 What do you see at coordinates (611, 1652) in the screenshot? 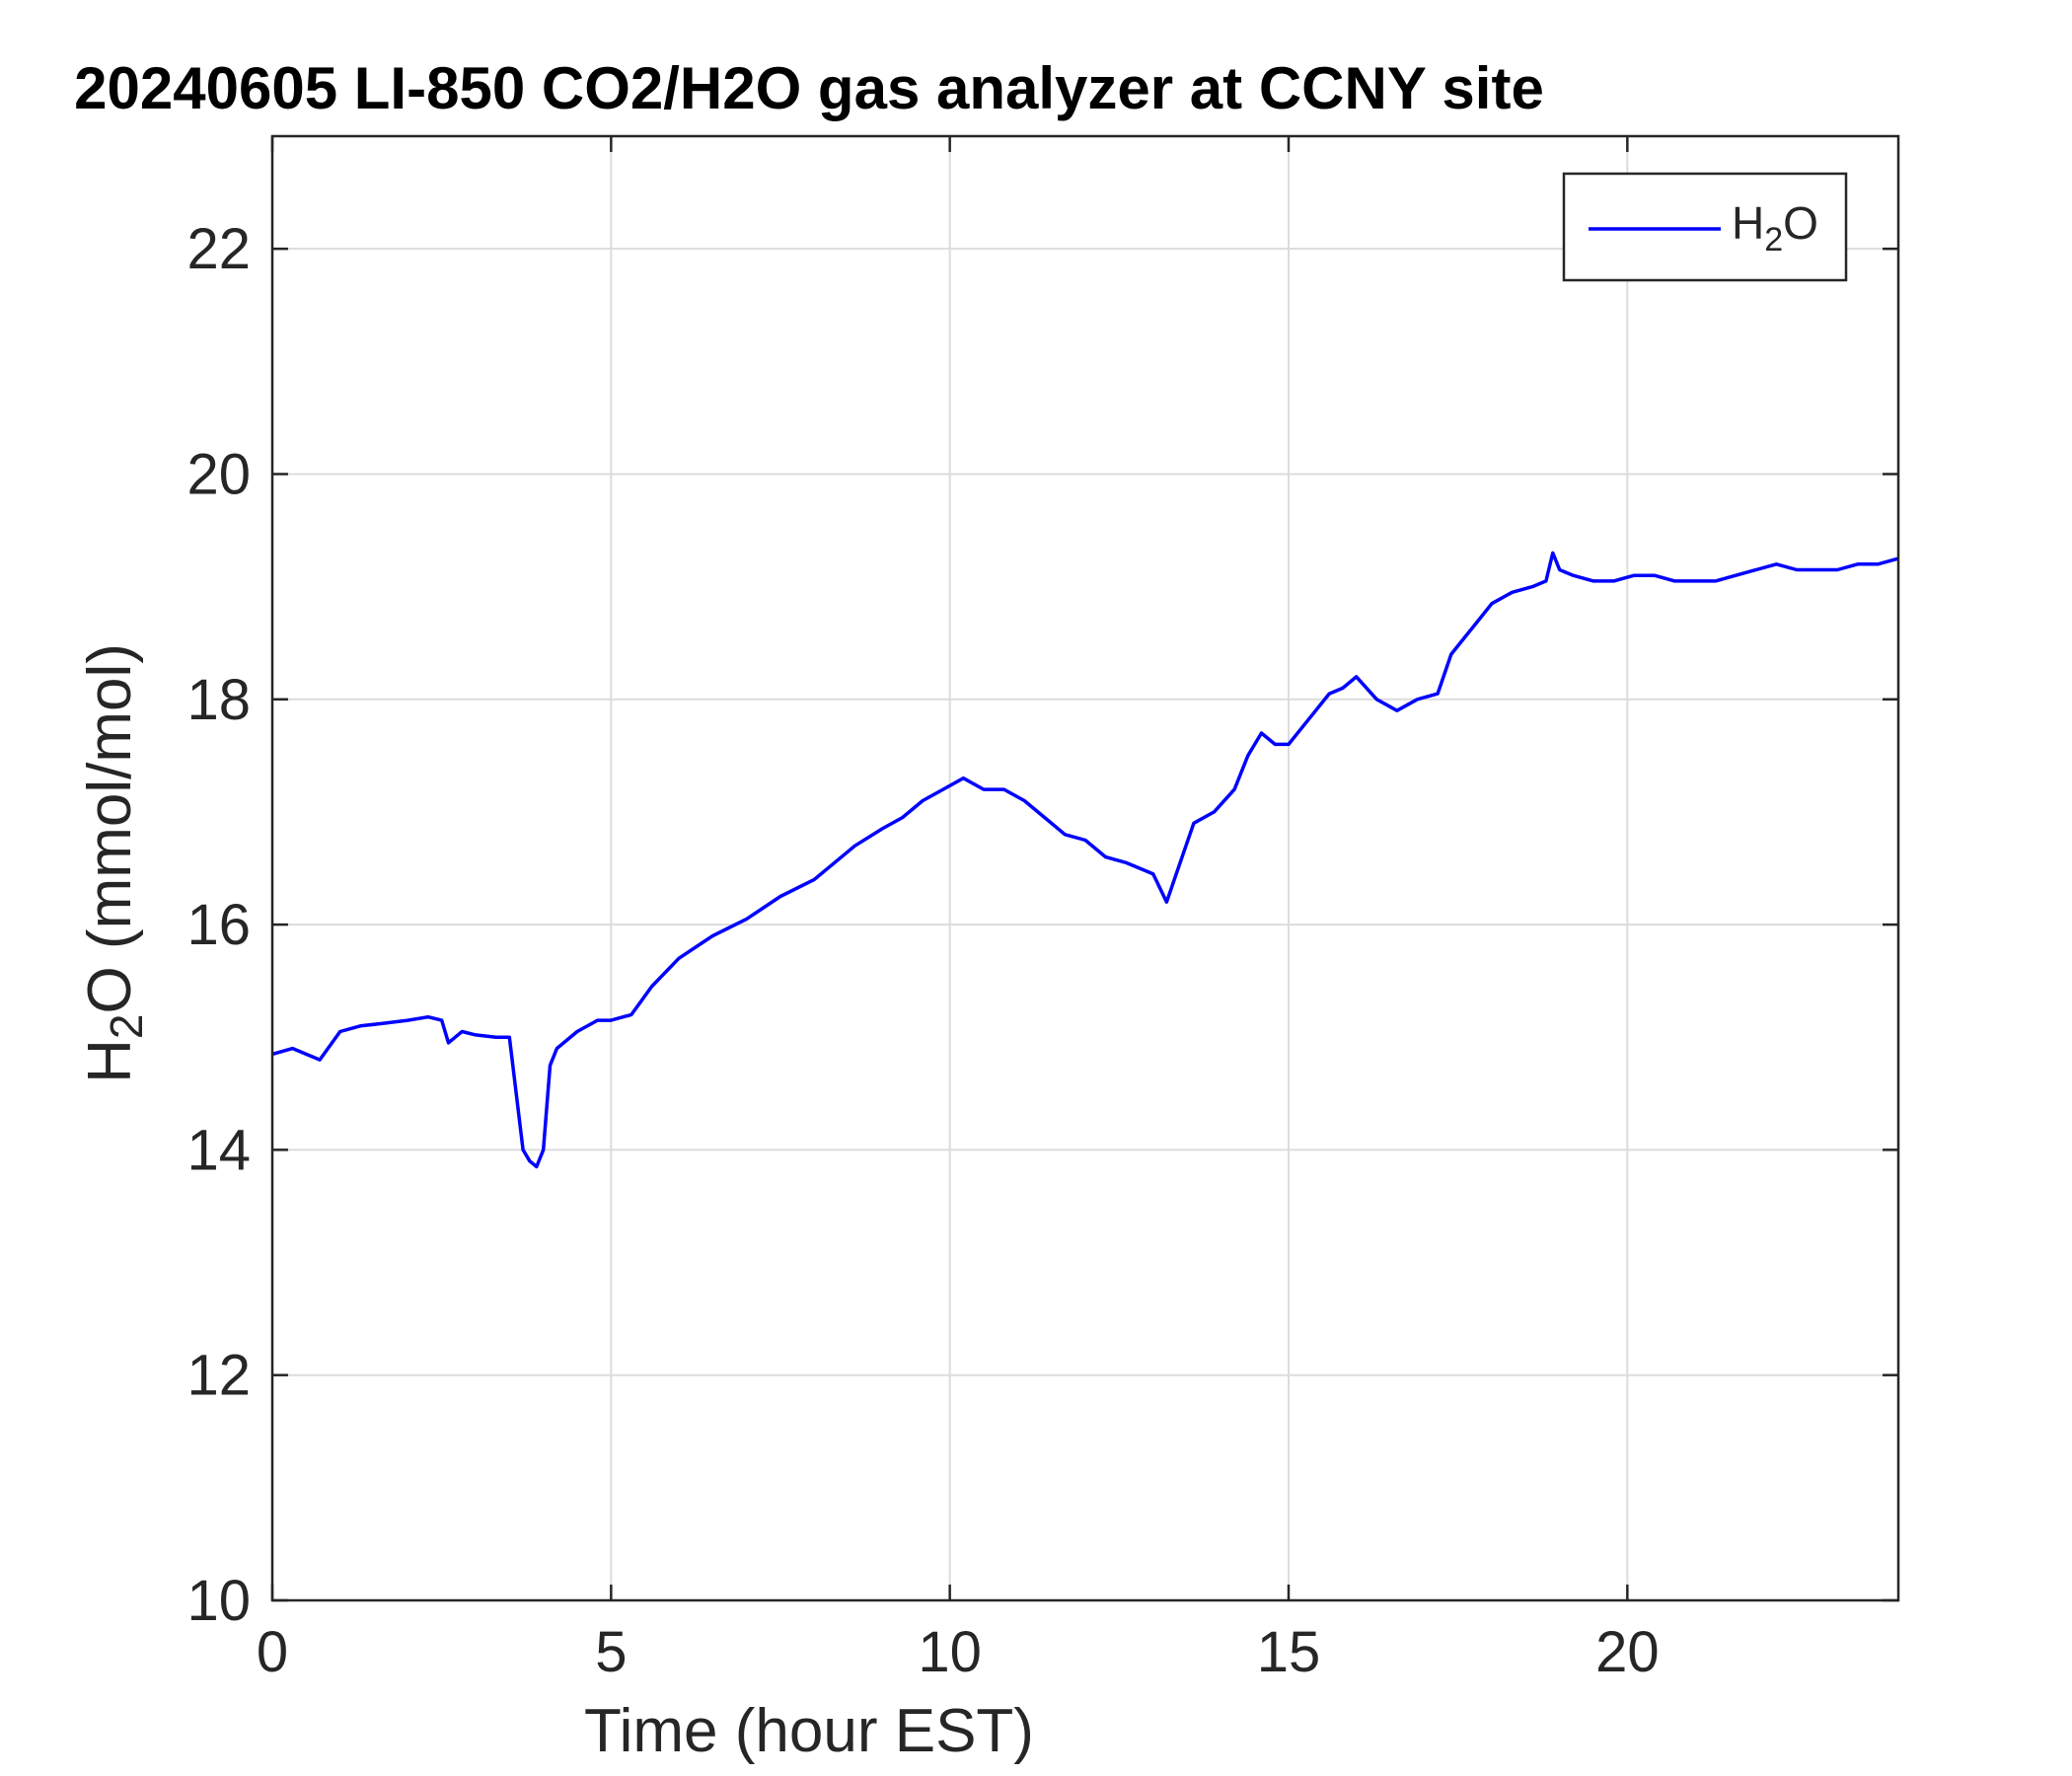
I see `x-tick-label: 5` at bounding box center [611, 1652].